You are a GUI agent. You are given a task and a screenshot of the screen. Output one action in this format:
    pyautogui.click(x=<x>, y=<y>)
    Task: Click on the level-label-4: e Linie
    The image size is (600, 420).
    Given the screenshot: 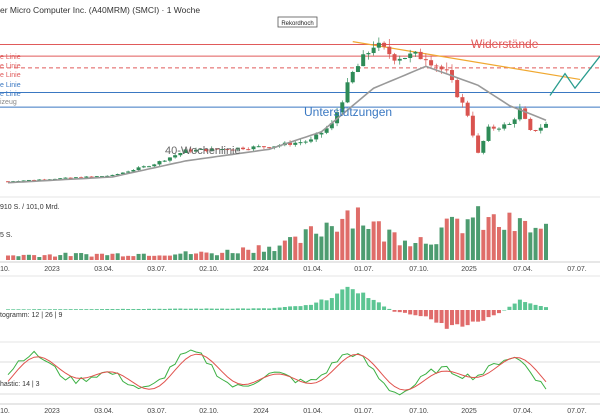 What is the action you would take?
    pyautogui.click(x=10, y=85)
    